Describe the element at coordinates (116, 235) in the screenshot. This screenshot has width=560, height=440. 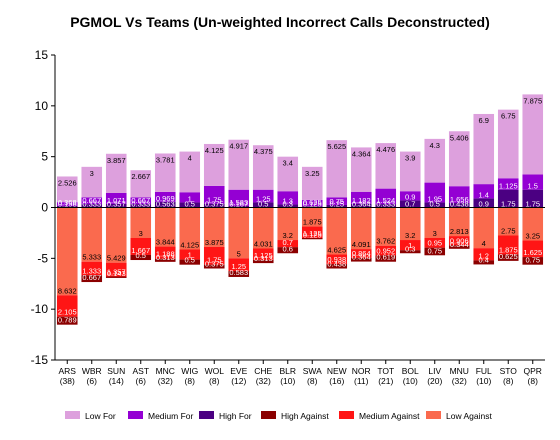
I see `bar-low-against-sun` at that location.